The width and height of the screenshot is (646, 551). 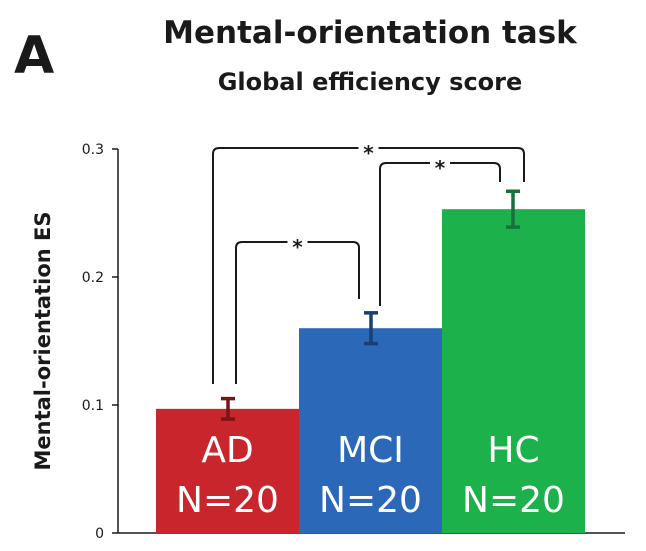 I want to click on y-axis-label: Mental-orientation ES, so click(x=43, y=341).